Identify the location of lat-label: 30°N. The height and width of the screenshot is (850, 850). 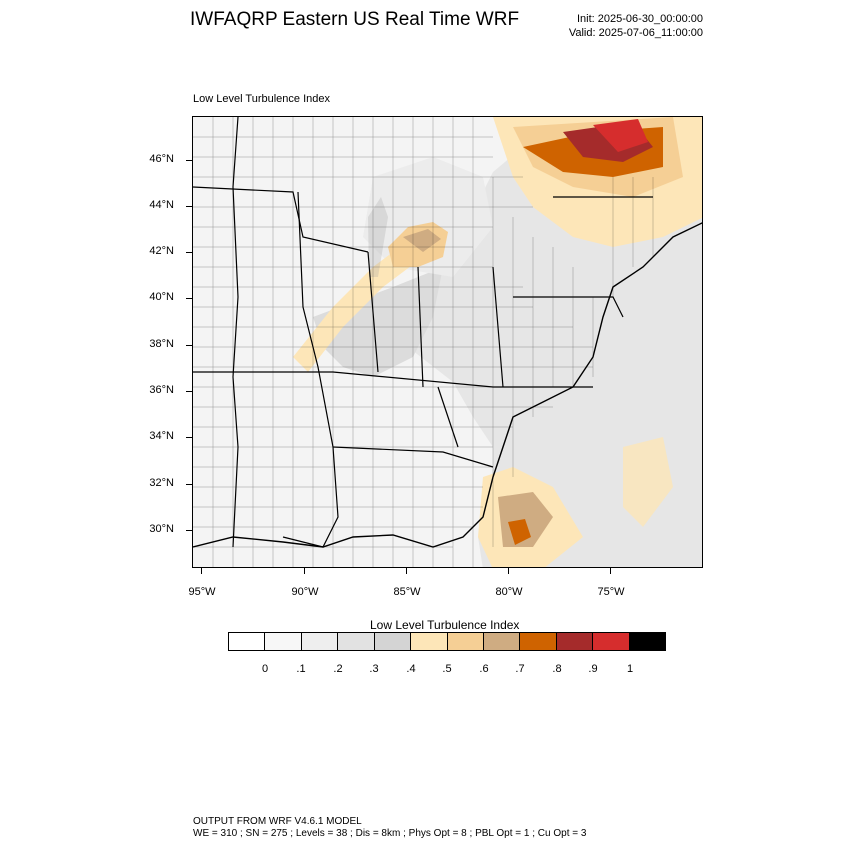
(161, 529).